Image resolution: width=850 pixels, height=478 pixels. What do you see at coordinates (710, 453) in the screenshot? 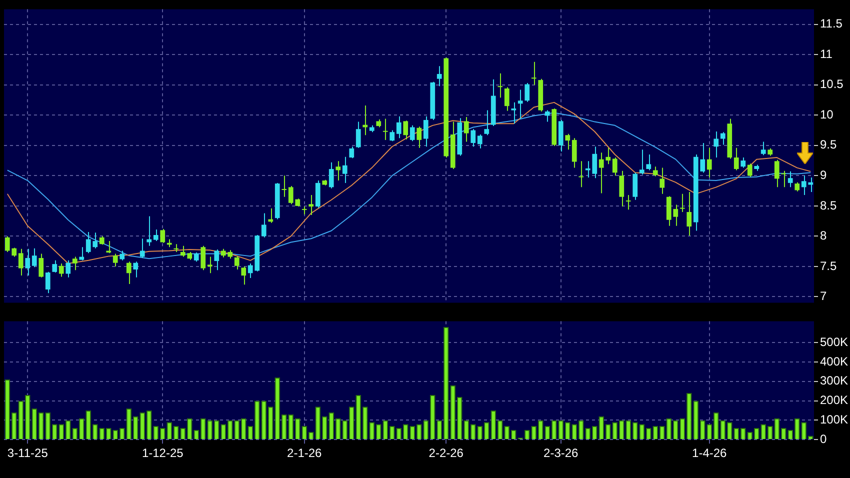
I see `x-tick-label: 1-4-26` at bounding box center [710, 453].